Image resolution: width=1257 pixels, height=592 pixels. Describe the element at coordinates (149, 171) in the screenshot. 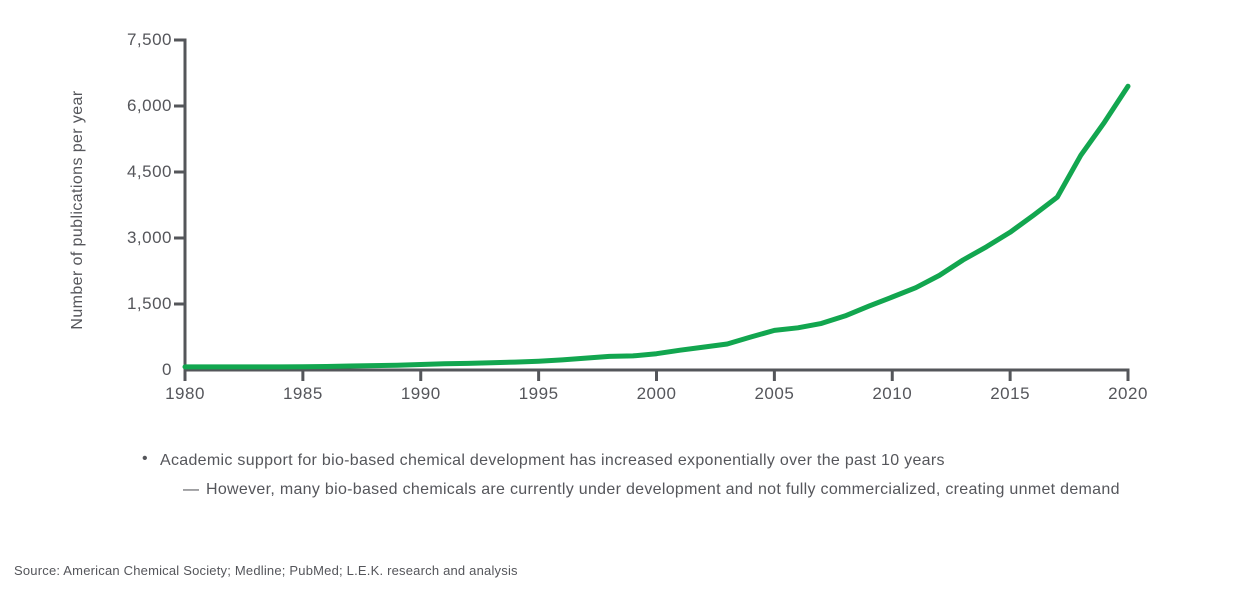

I see `y-tick-label-4500: 4,500` at that location.